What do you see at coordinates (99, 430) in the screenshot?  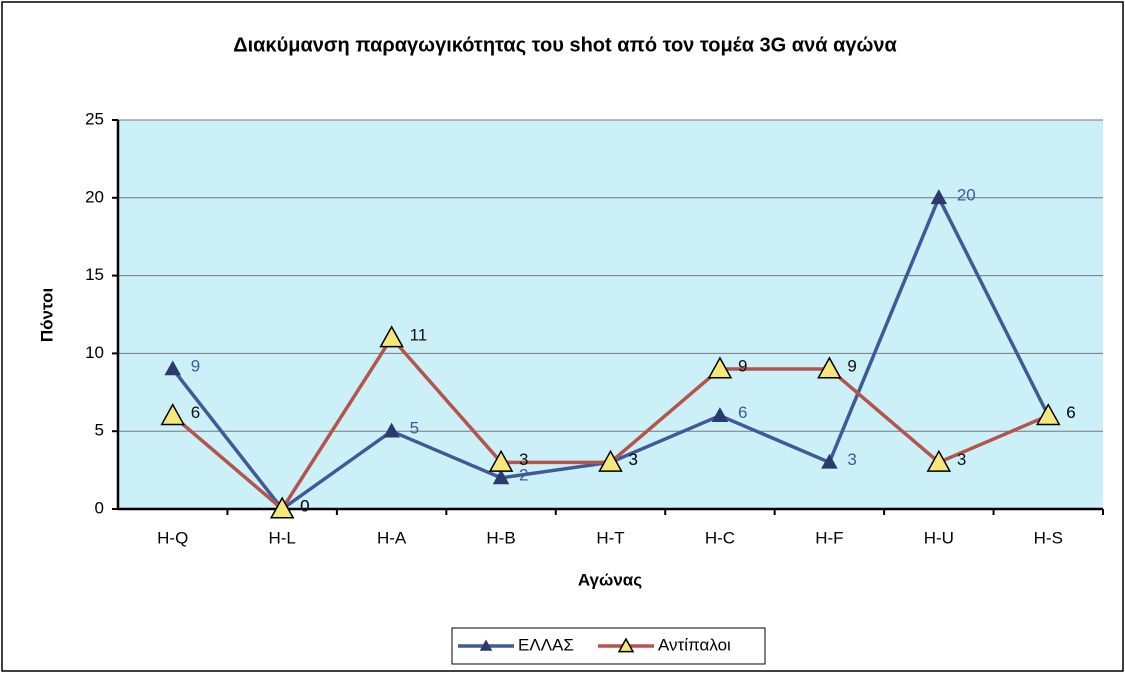 I see `y-tick-label: 5` at bounding box center [99, 430].